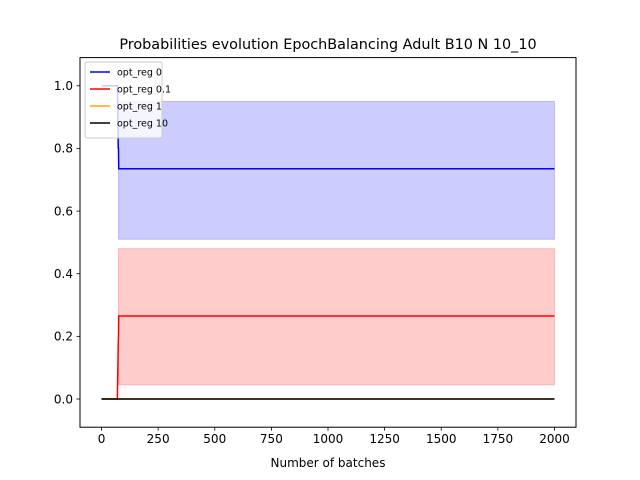 The image size is (640, 480). Describe the element at coordinates (498, 439) in the screenshot. I see `x-tick-label: 1750` at that location.